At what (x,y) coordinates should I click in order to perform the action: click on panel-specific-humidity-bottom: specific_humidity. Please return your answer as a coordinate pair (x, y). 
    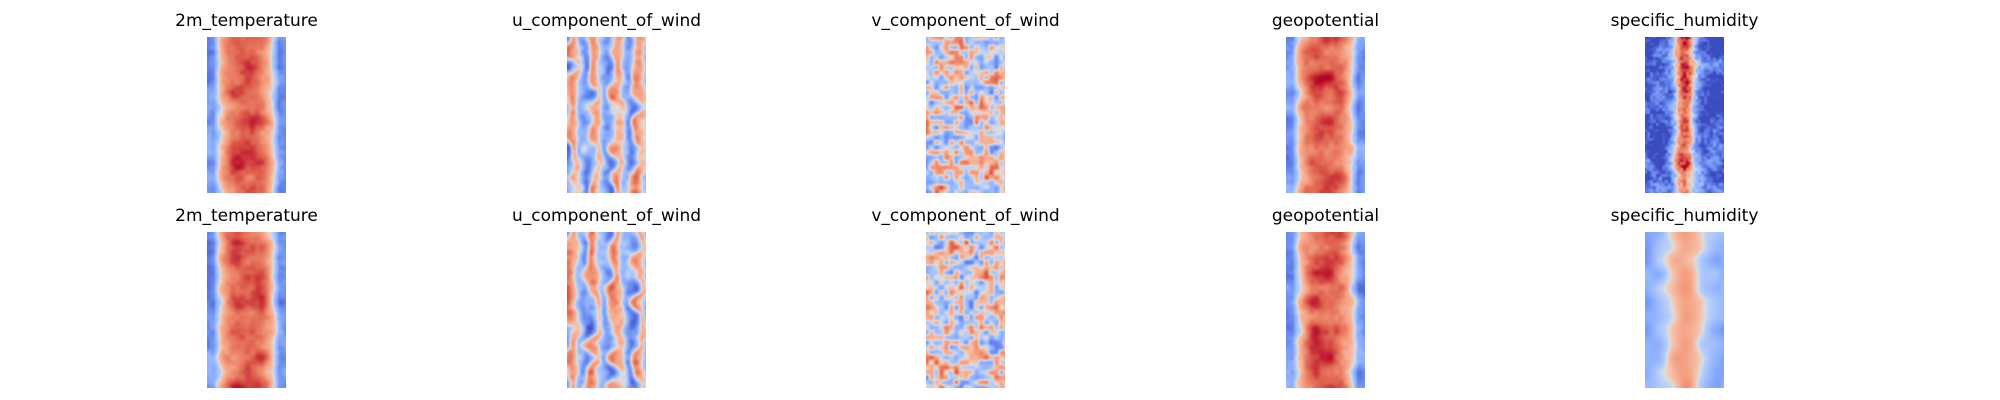
    Looking at the image, I should click on (1684, 298).